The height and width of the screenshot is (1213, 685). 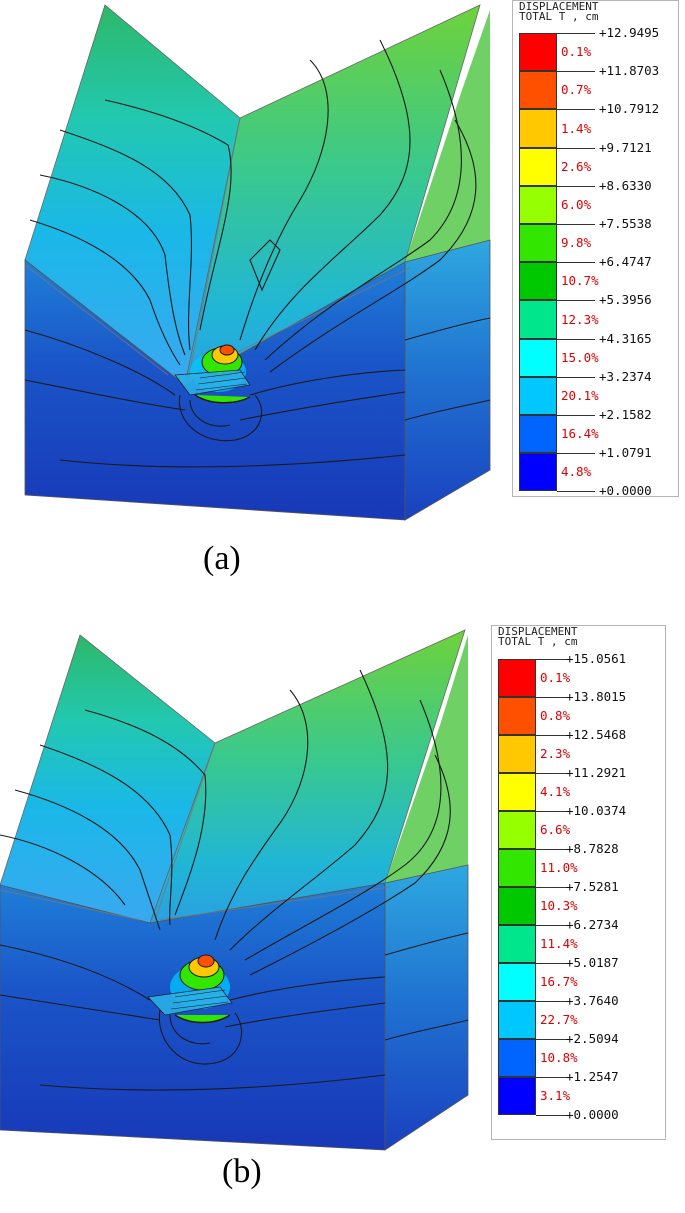 I want to click on legend-percent: 16.7%, so click(x=559, y=981).